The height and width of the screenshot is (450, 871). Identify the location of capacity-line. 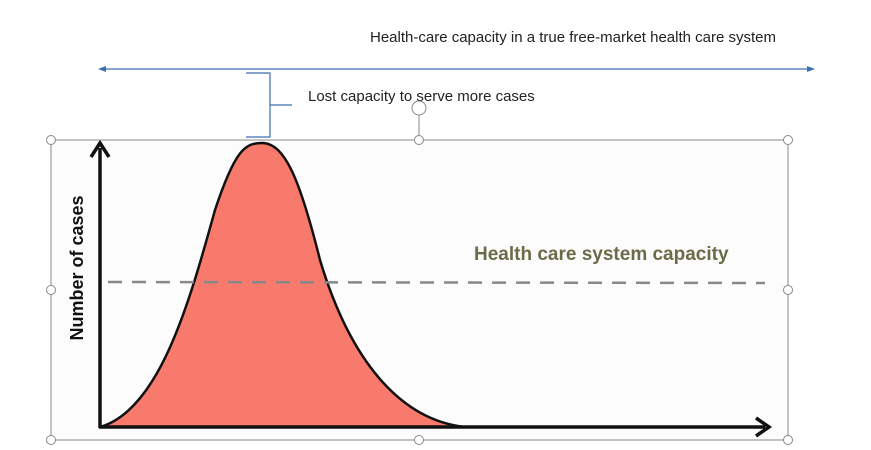
(436, 282).